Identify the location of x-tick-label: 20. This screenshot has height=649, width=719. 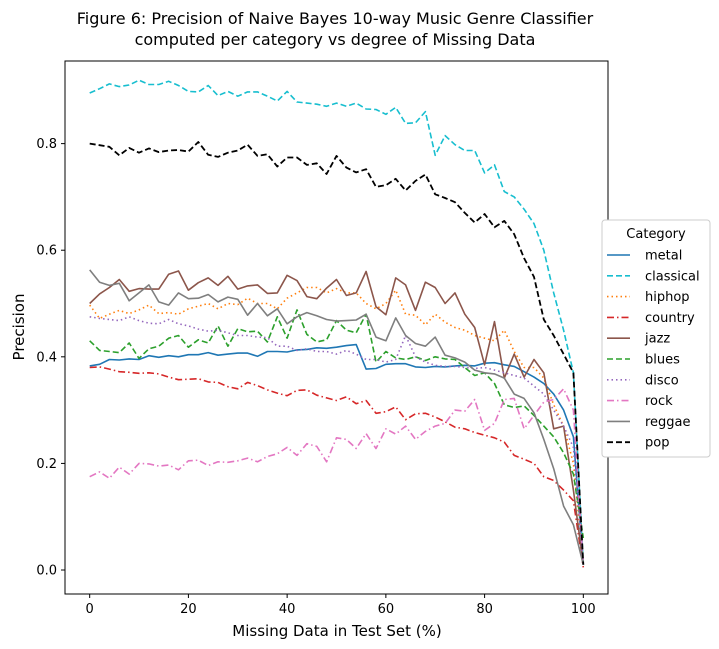
(188, 609).